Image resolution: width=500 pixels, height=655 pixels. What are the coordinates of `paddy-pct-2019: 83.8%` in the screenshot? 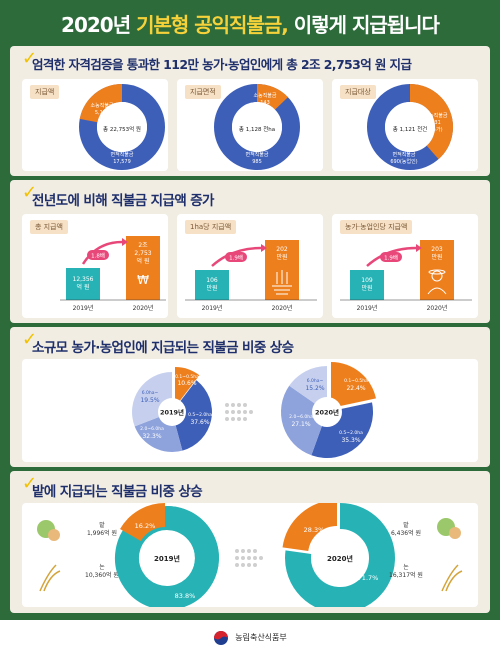 It's located at (185, 596).